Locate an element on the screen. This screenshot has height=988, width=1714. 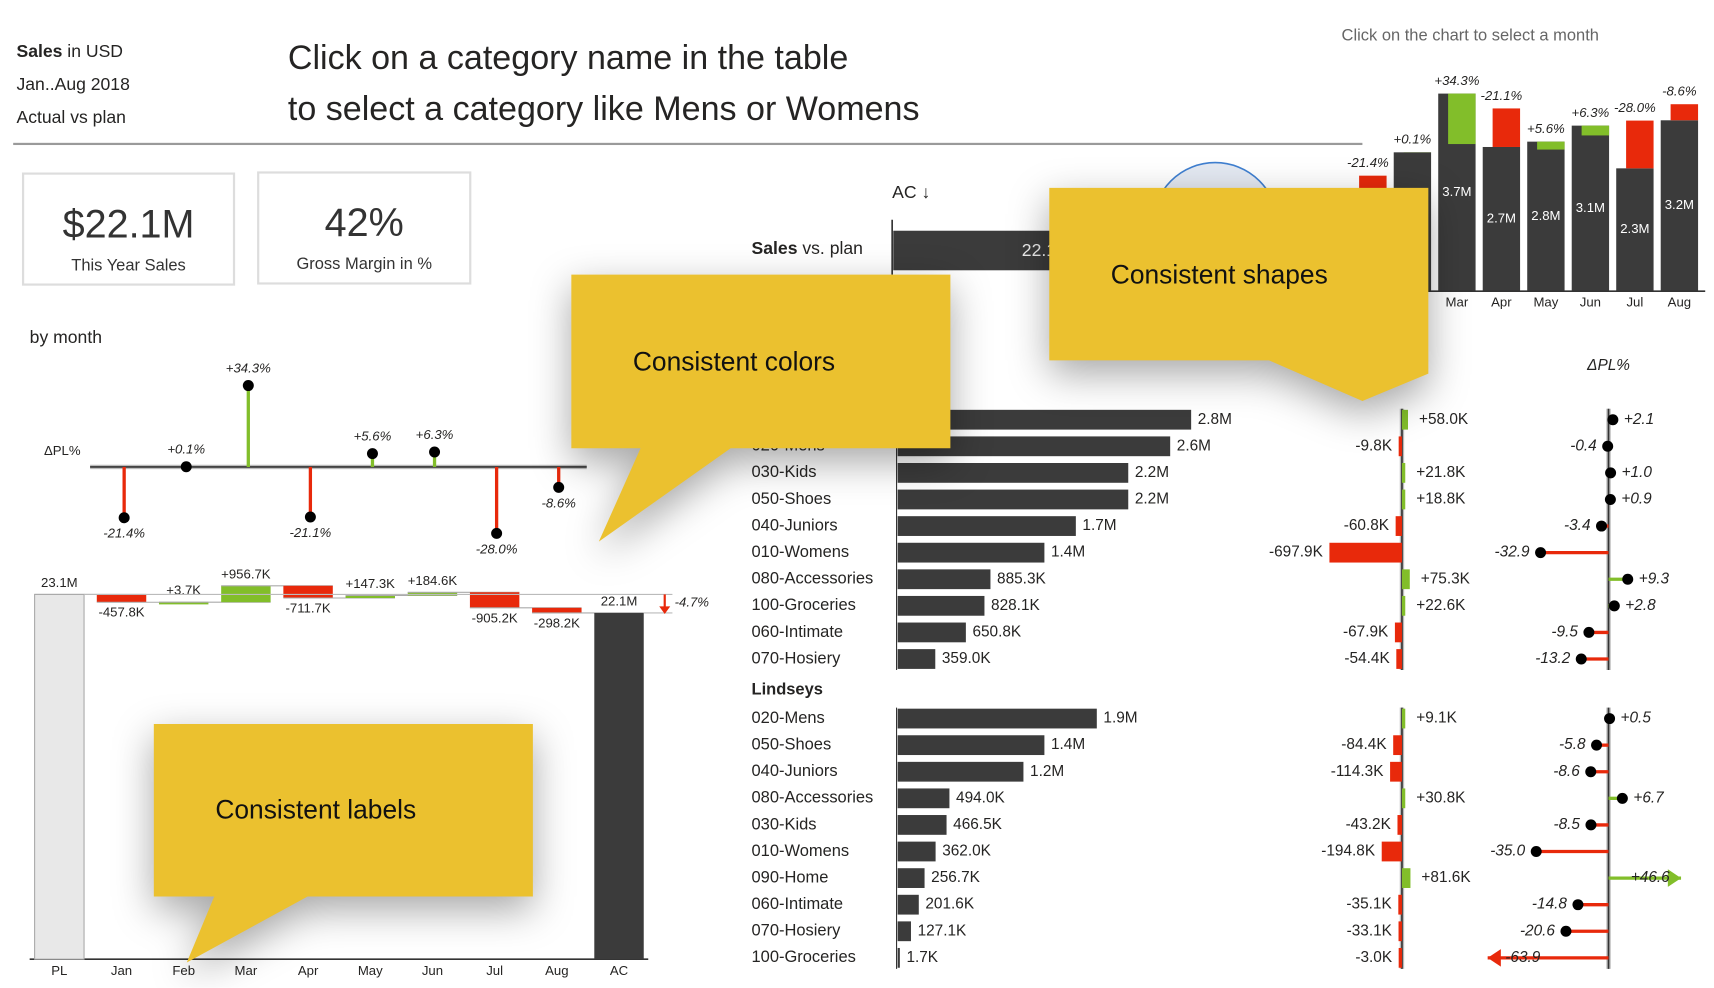
waterfall-xtick: Jun is located at coordinates (432, 970).